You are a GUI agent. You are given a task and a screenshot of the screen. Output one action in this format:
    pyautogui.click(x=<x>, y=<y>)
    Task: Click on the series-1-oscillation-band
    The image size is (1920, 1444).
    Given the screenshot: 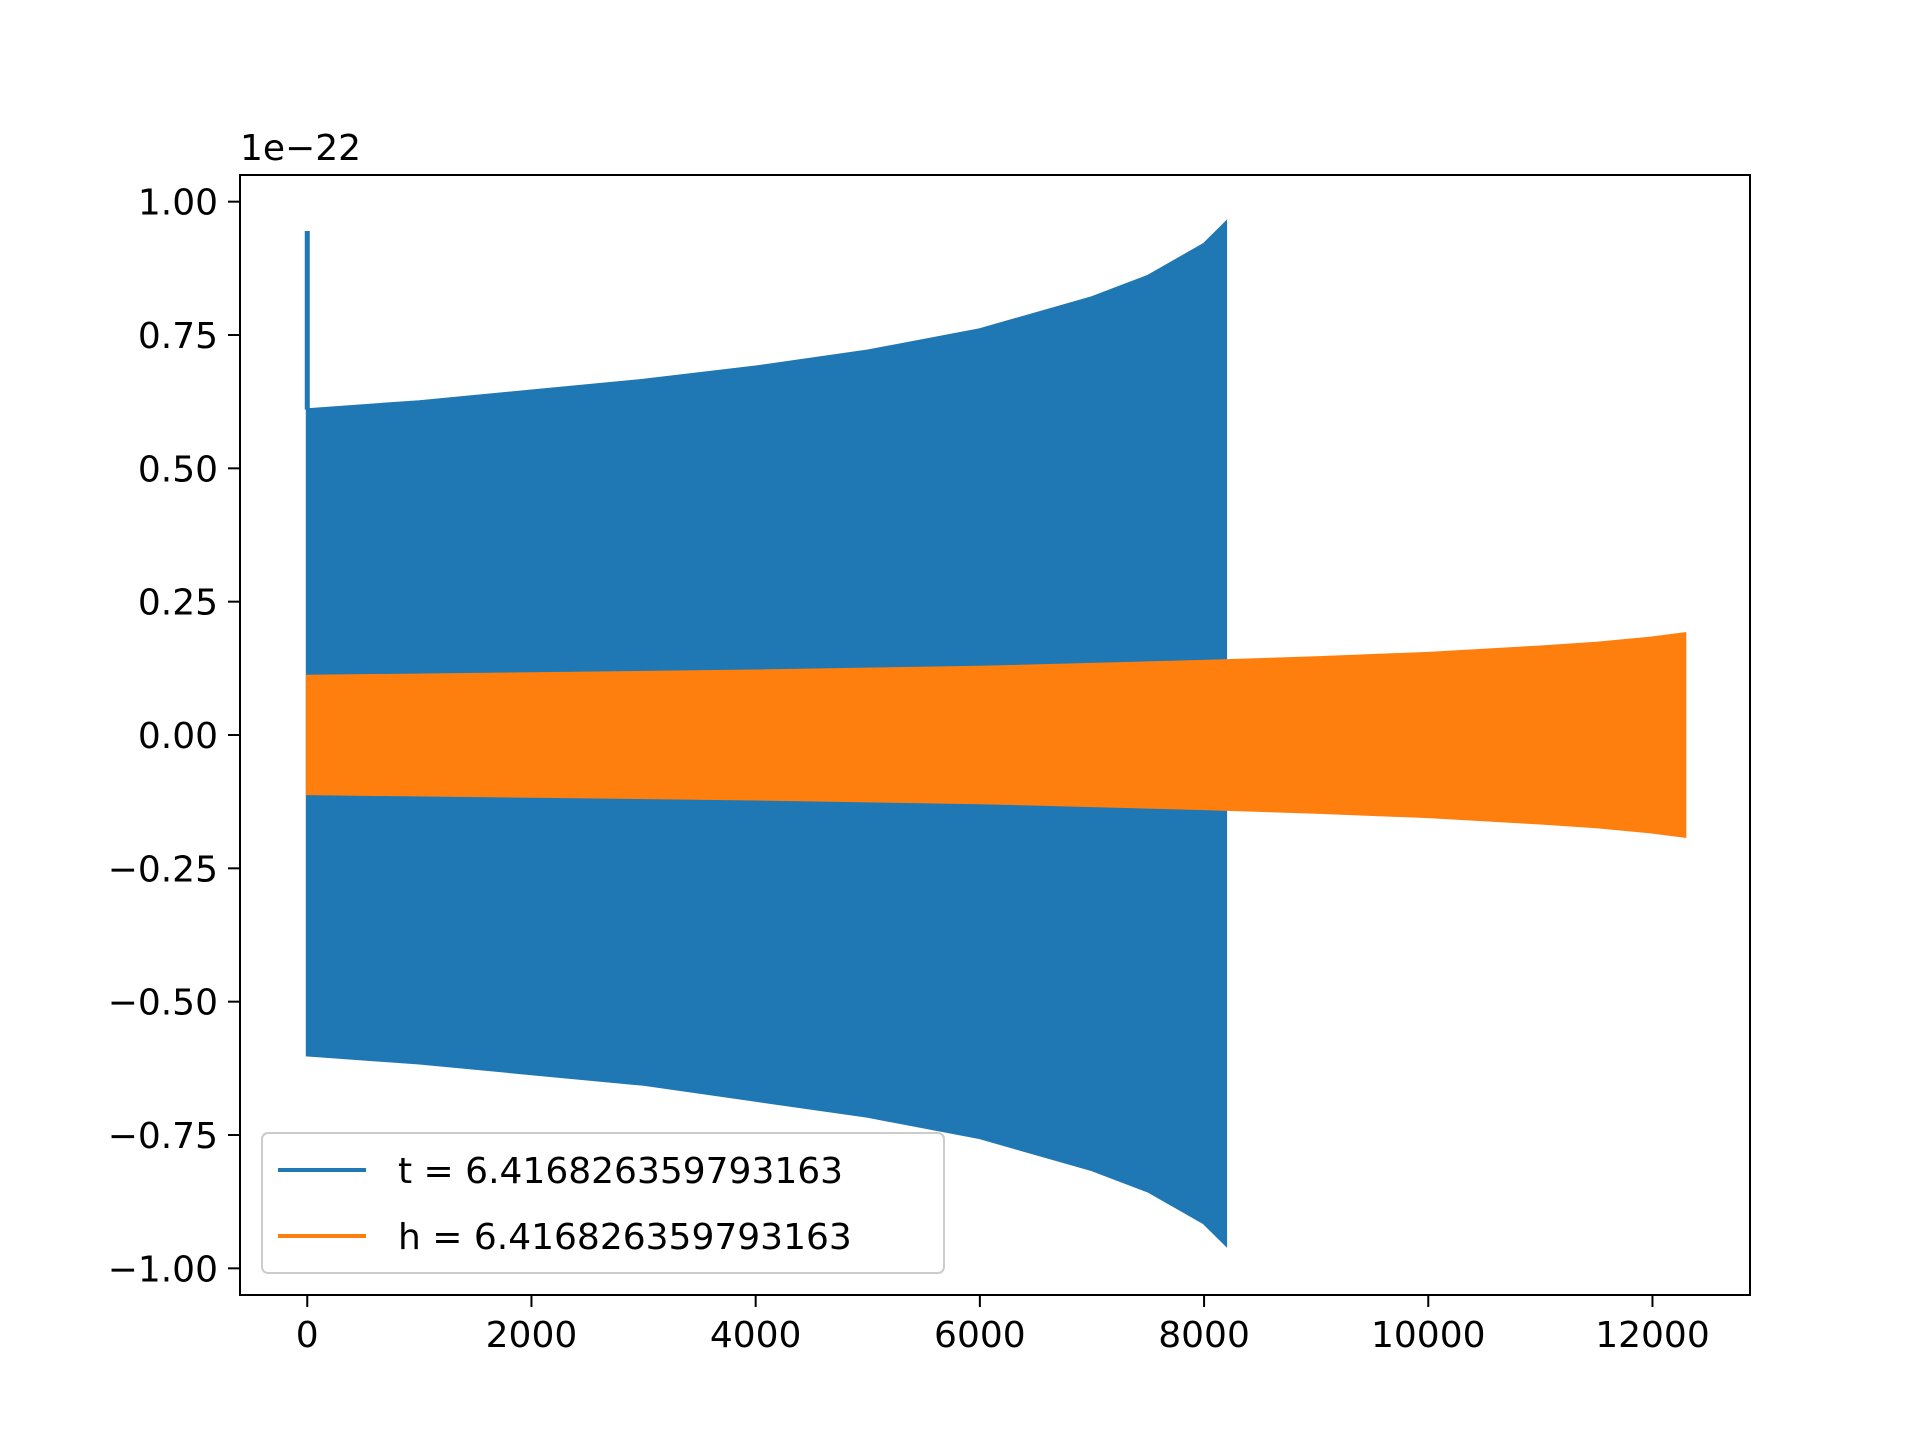 What is the action you would take?
    pyautogui.click(x=996, y=735)
    